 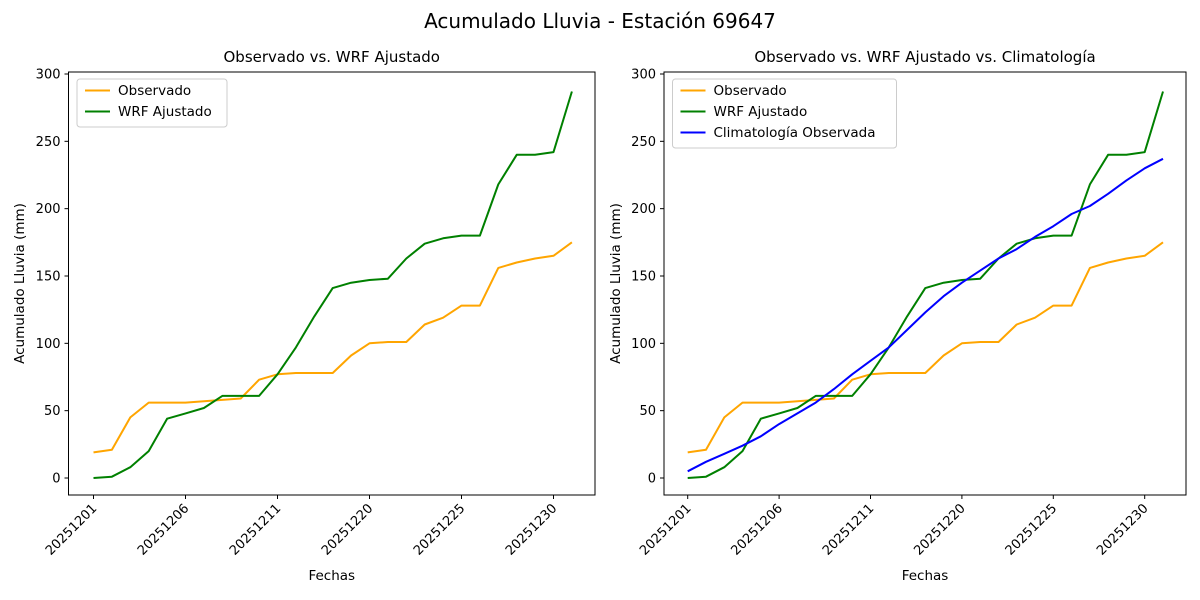 I want to click on subplot-title: Observado vs. WRF Ajustado, so click(x=332, y=57).